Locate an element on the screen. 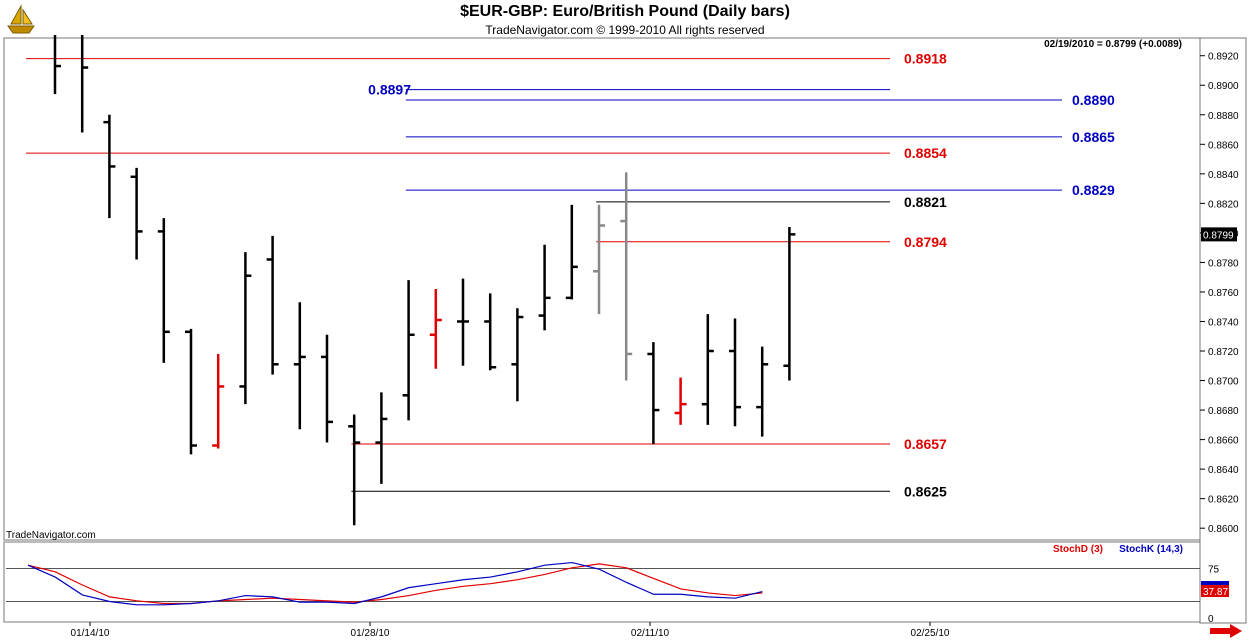 Image resolution: width=1250 pixels, height=643 pixels. stoch-y-tick-label: 75 is located at coordinates (1214, 570).